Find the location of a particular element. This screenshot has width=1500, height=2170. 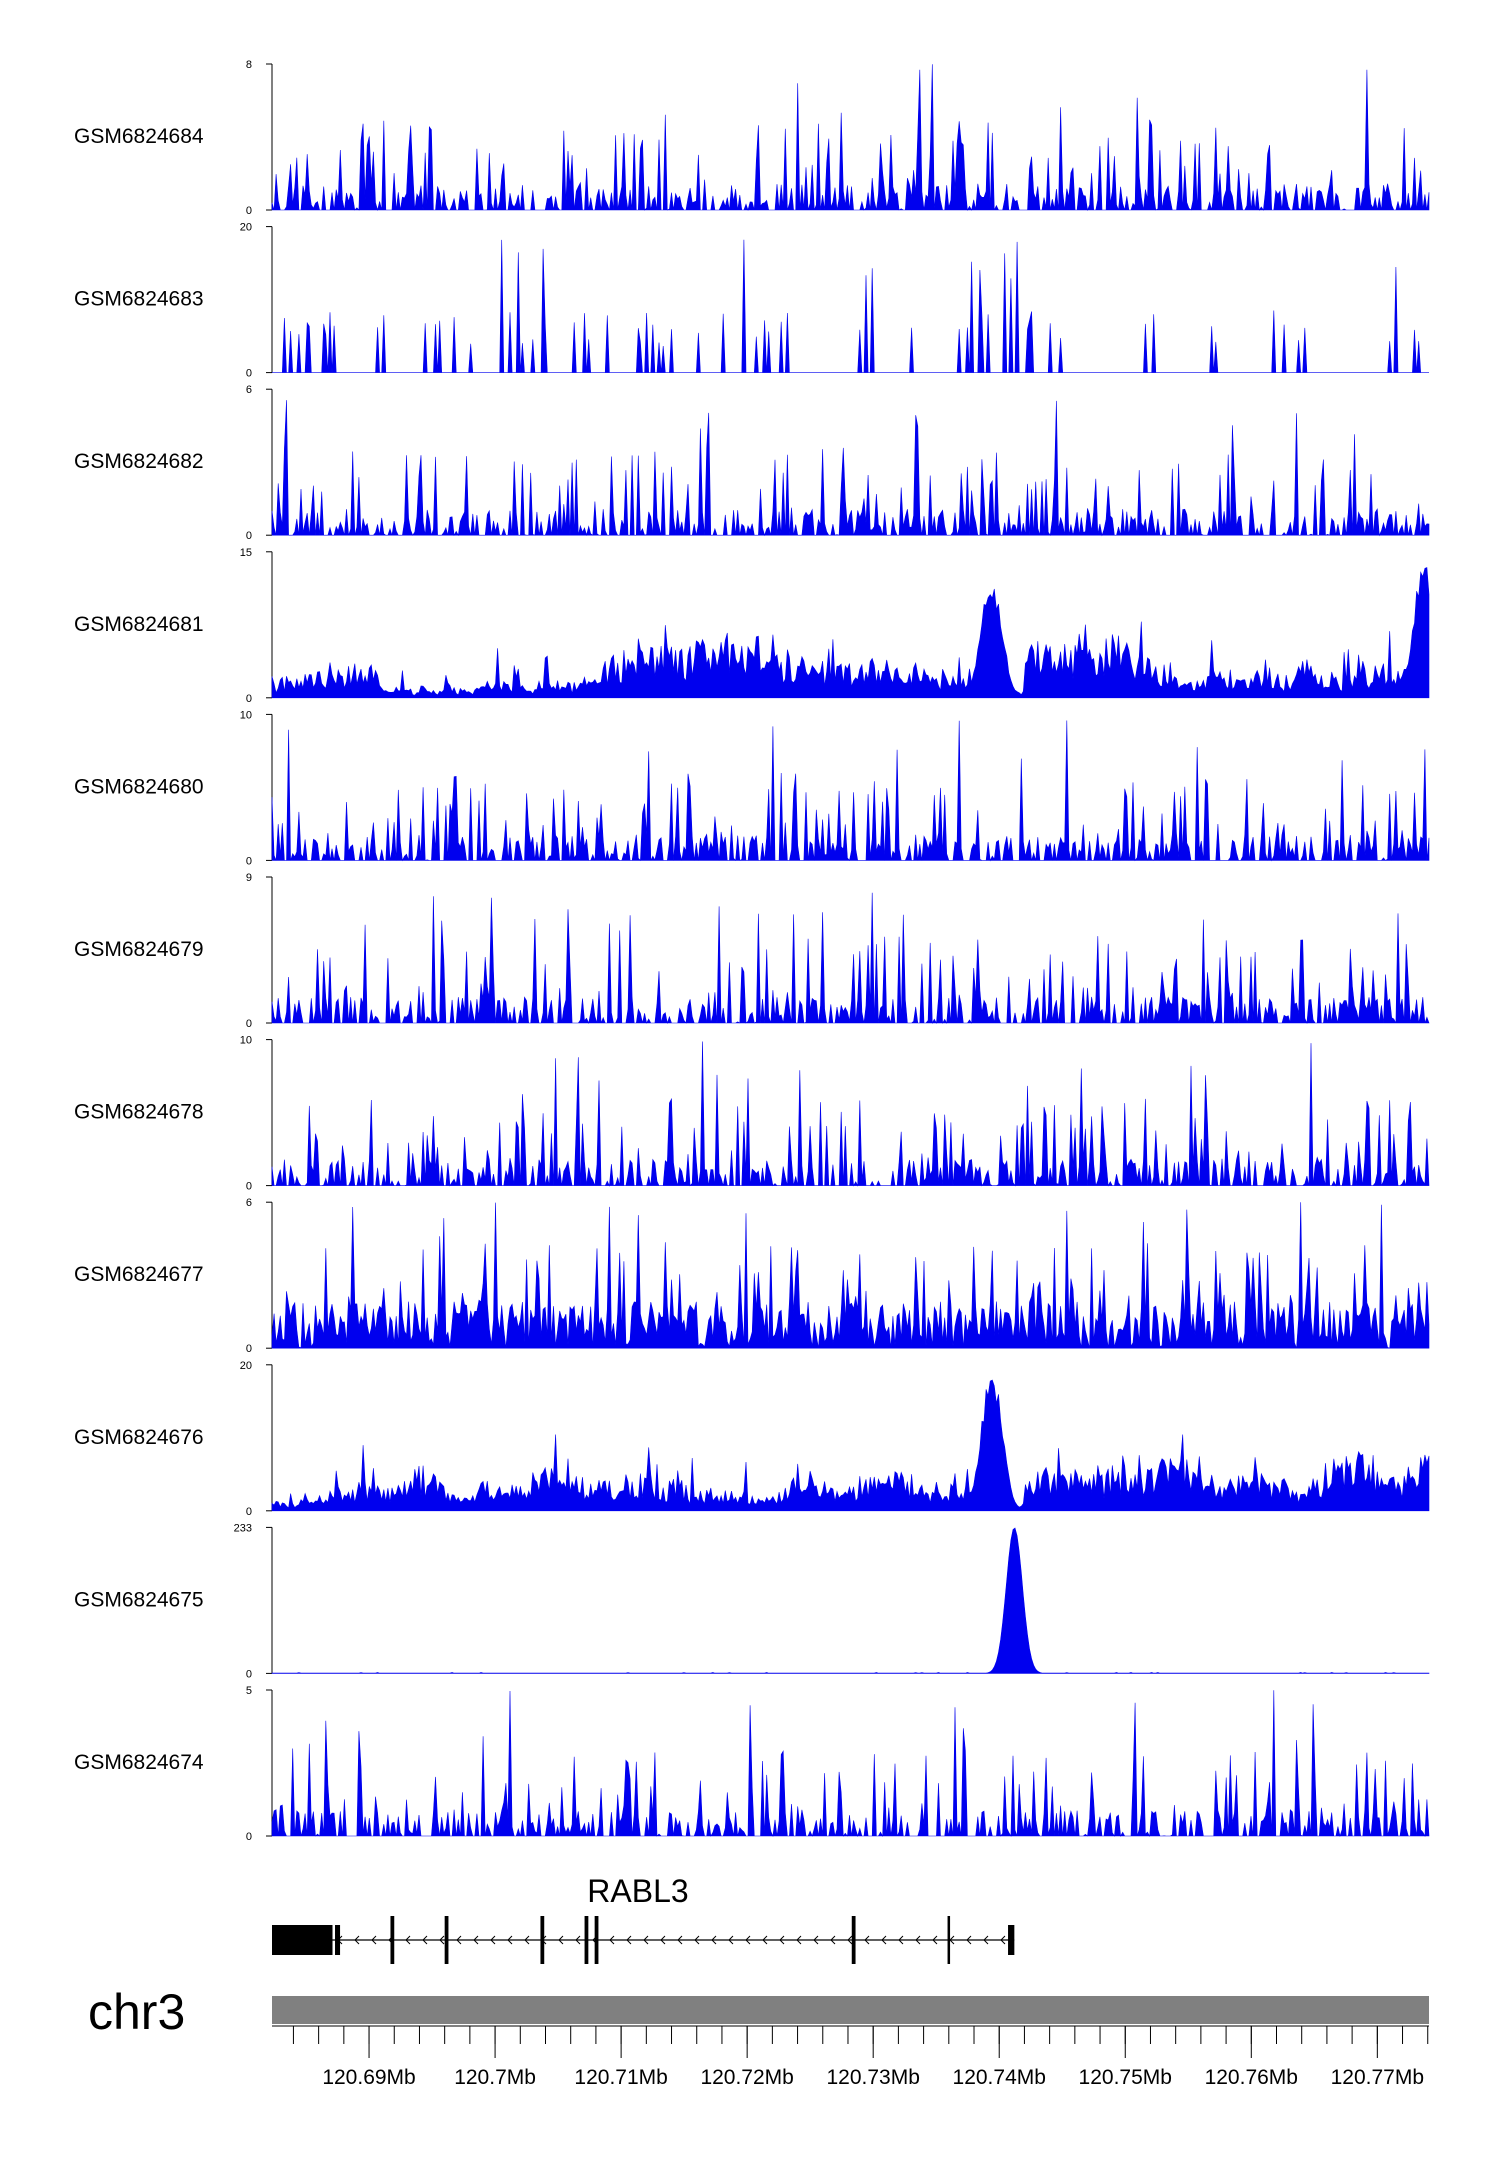

track-GSM6824684: GSM6824684 8 0 is located at coordinates (752, 138).